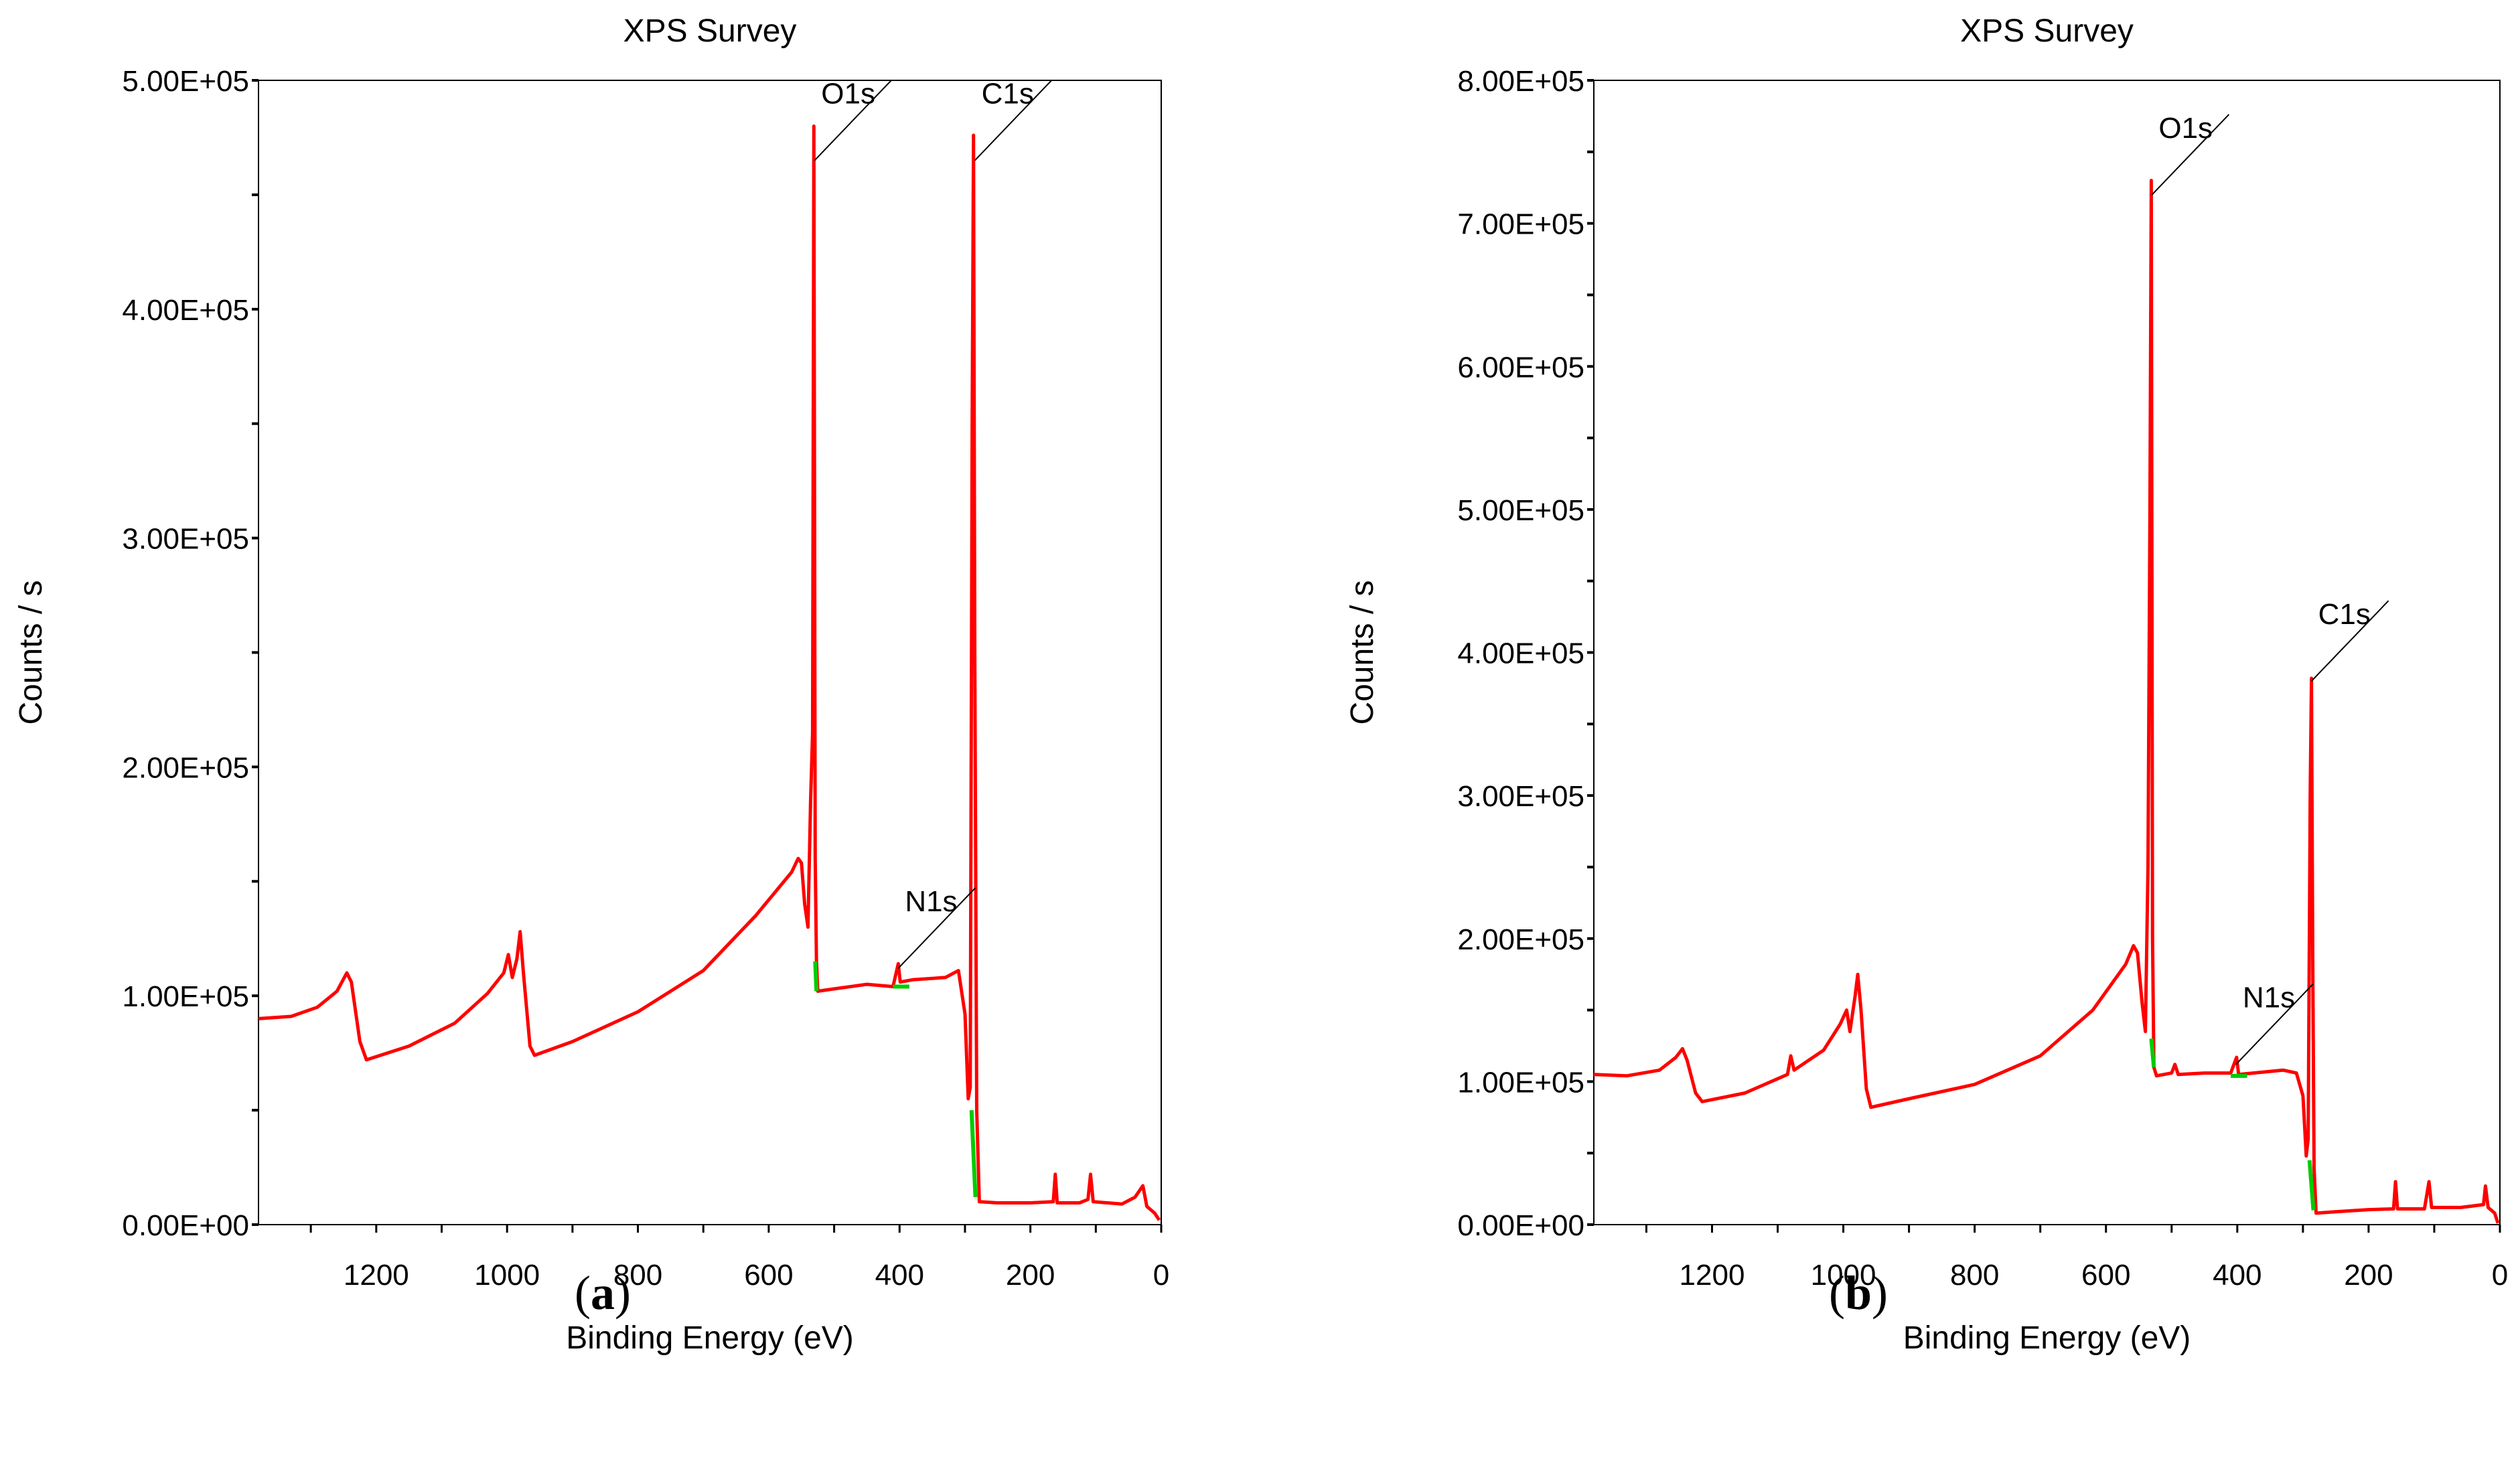  I want to click on y-tick-label: 7.00E+05, so click(1521, 224).